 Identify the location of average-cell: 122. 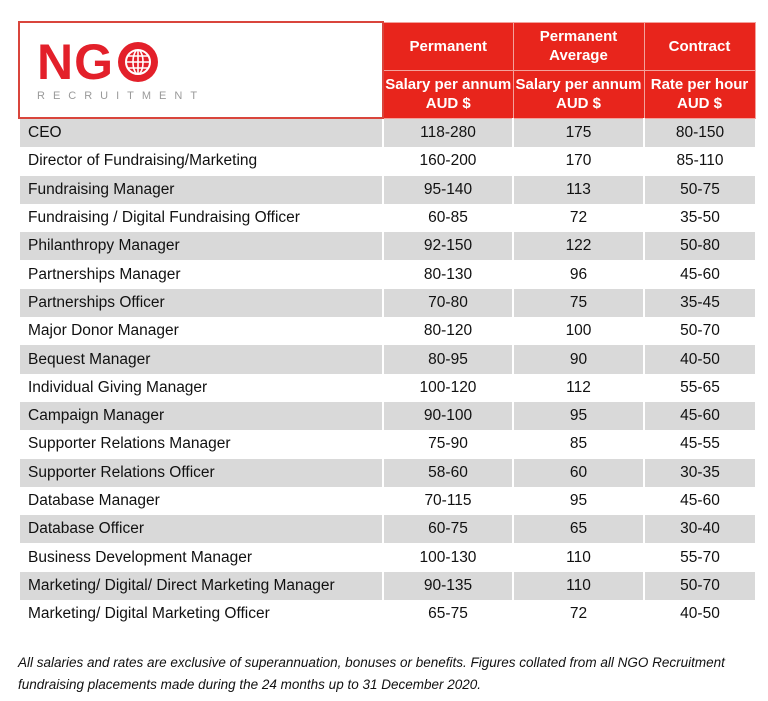
(578, 246).